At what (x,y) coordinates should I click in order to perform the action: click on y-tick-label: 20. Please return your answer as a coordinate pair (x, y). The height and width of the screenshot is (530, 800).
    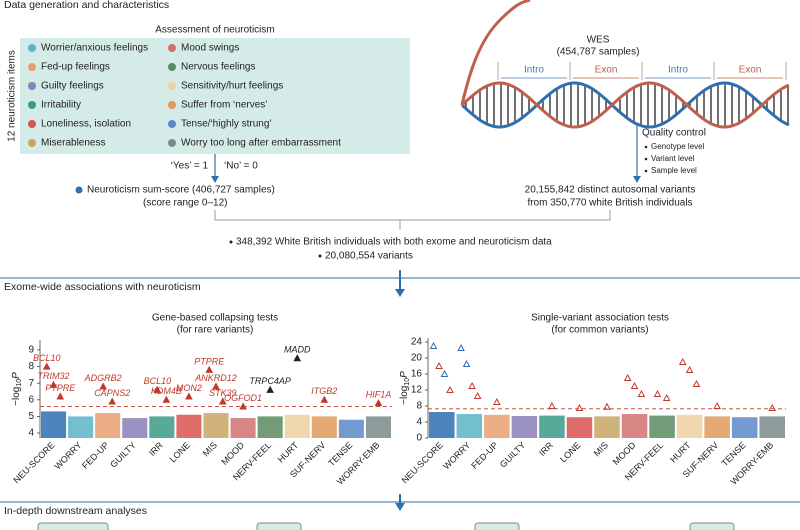
    Looking at the image, I should click on (417, 358).